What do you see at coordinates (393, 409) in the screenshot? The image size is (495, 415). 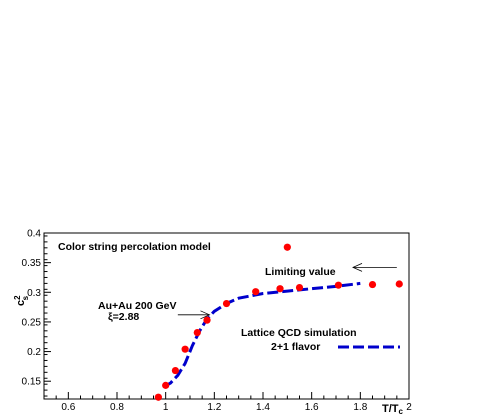 I see `x-axis-title: T/Tc` at bounding box center [393, 409].